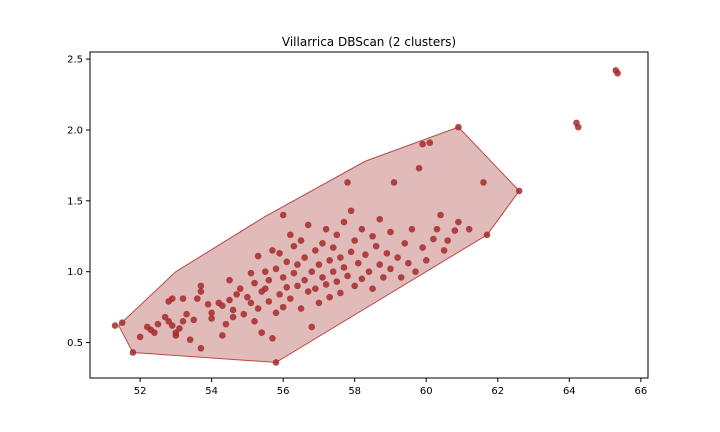  I want to click on y-tick-label: 1.0, so click(75, 272).